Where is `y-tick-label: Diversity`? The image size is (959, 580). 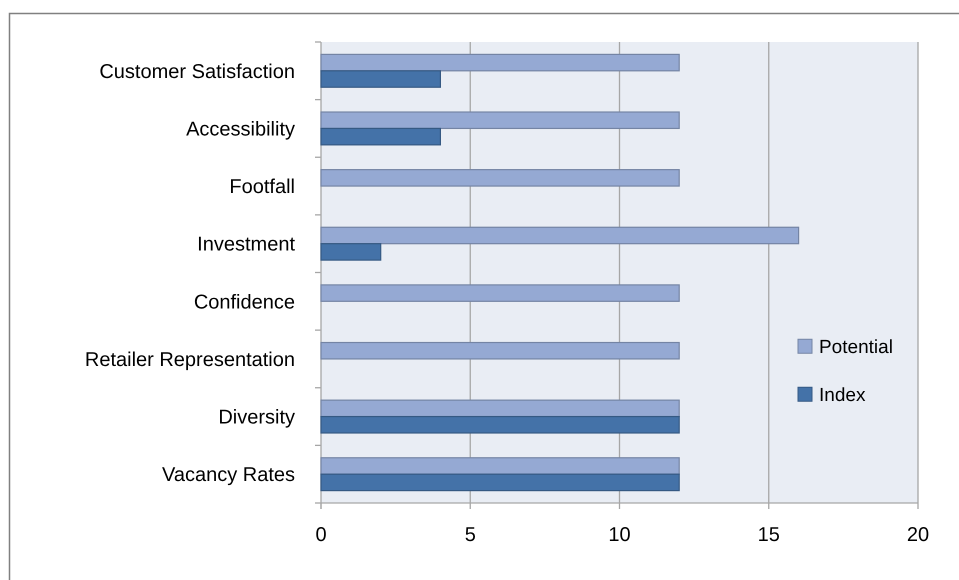 y-tick-label: Diversity is located at coordinates (256, 417).